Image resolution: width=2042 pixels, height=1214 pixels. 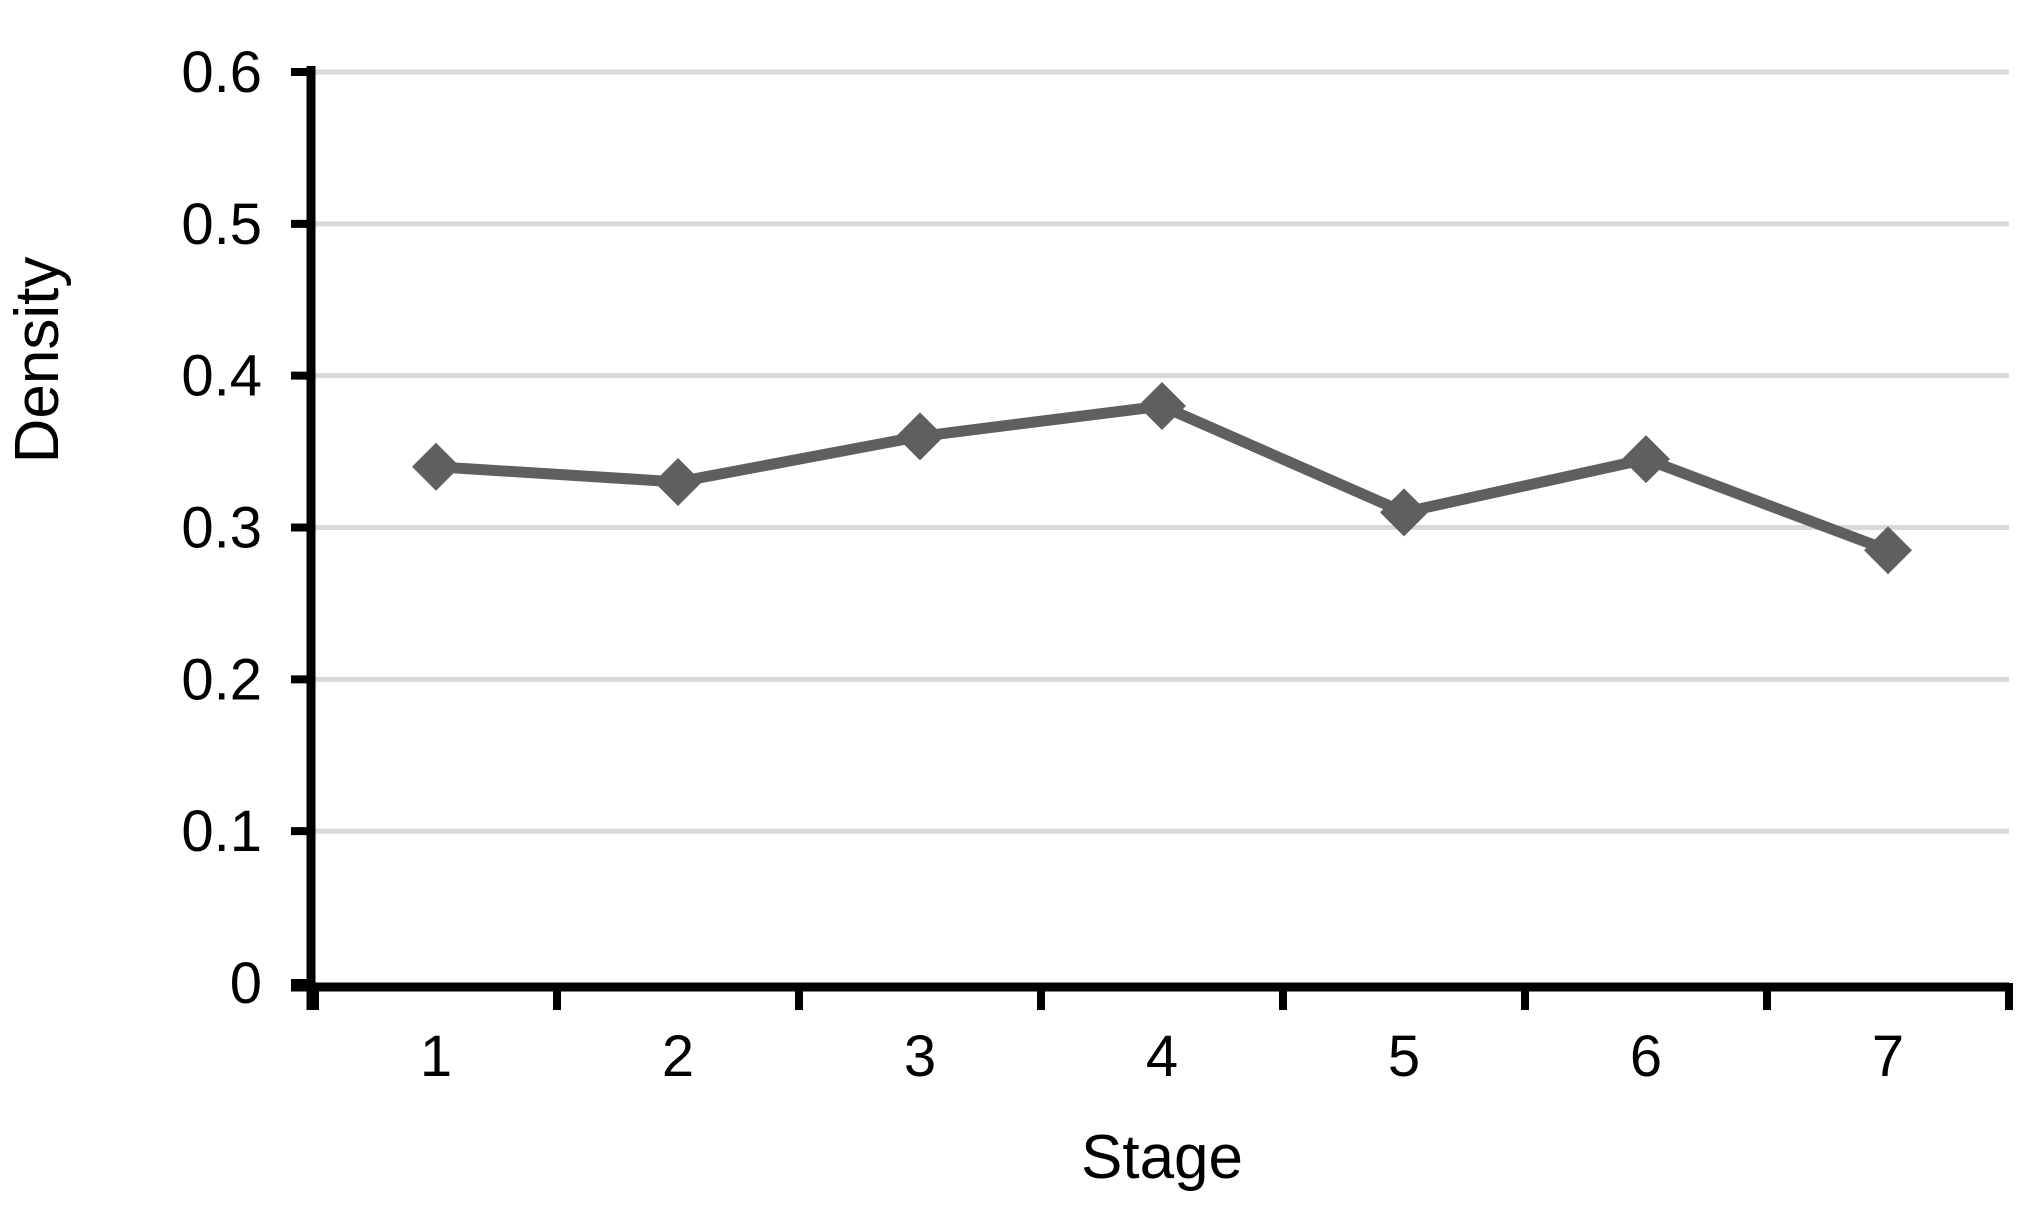 What do you see at coordinates (1404, 1056) in the screenshot?
I see `x-tick-label: 5` at bounding box center [1404, 1056].